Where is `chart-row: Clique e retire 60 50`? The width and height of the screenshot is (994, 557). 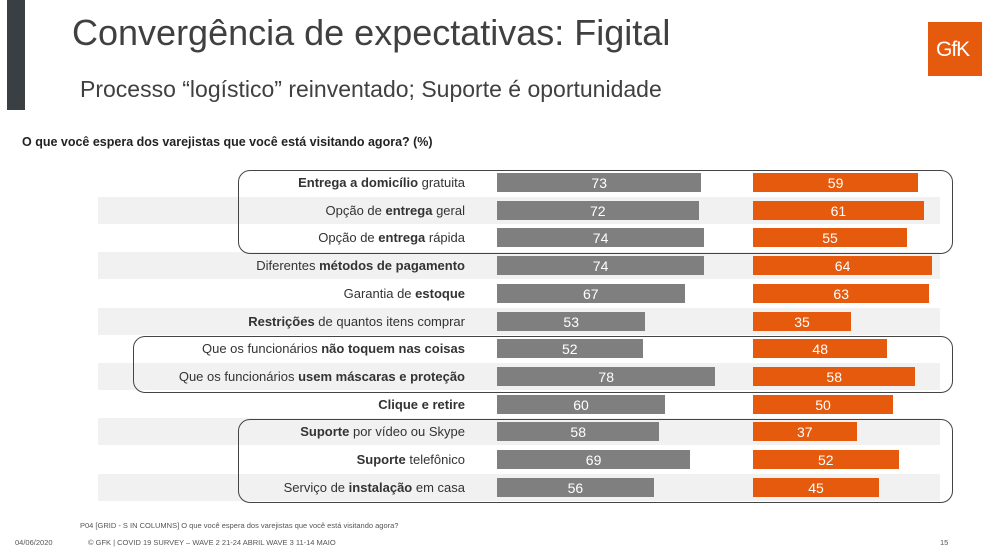 chart-row: Clique e retire 60 50 is located at coordinates (519, 404).